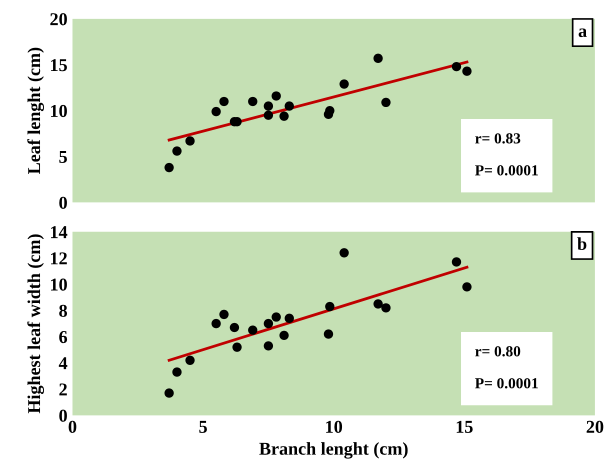  What do you see at coordinates (63, 337) in the screenshot?
I see `y-tick-label: 6` at bounding box center [63, 337].